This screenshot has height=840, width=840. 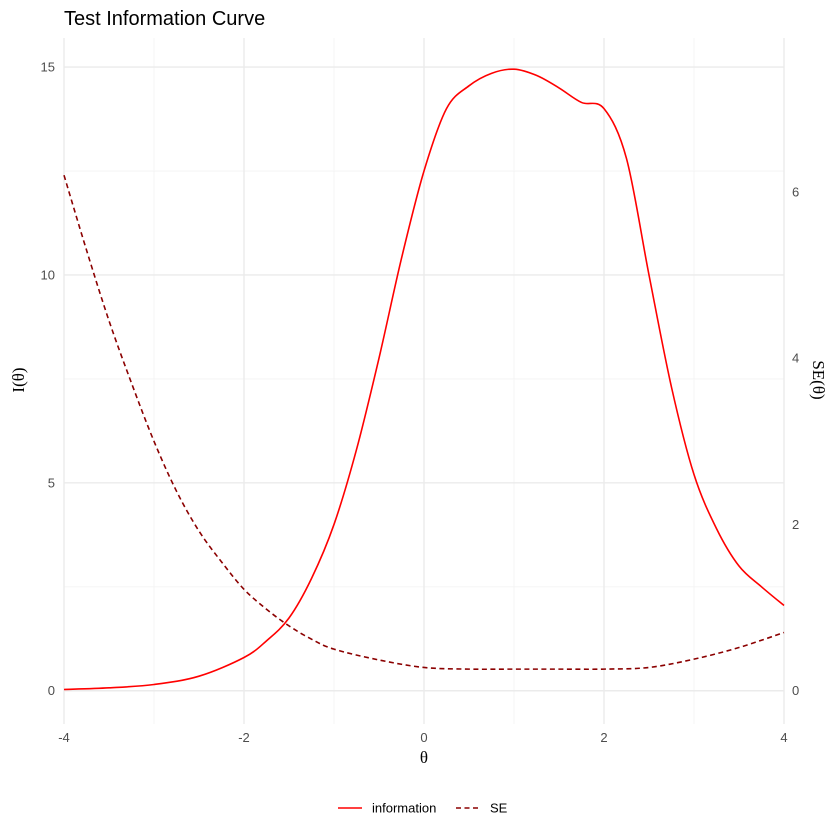 What do you see at coordinates (818, 379) in the screenshot?
I see `y2-axis-title: SE(θ)` at bounding box center [818, 379].